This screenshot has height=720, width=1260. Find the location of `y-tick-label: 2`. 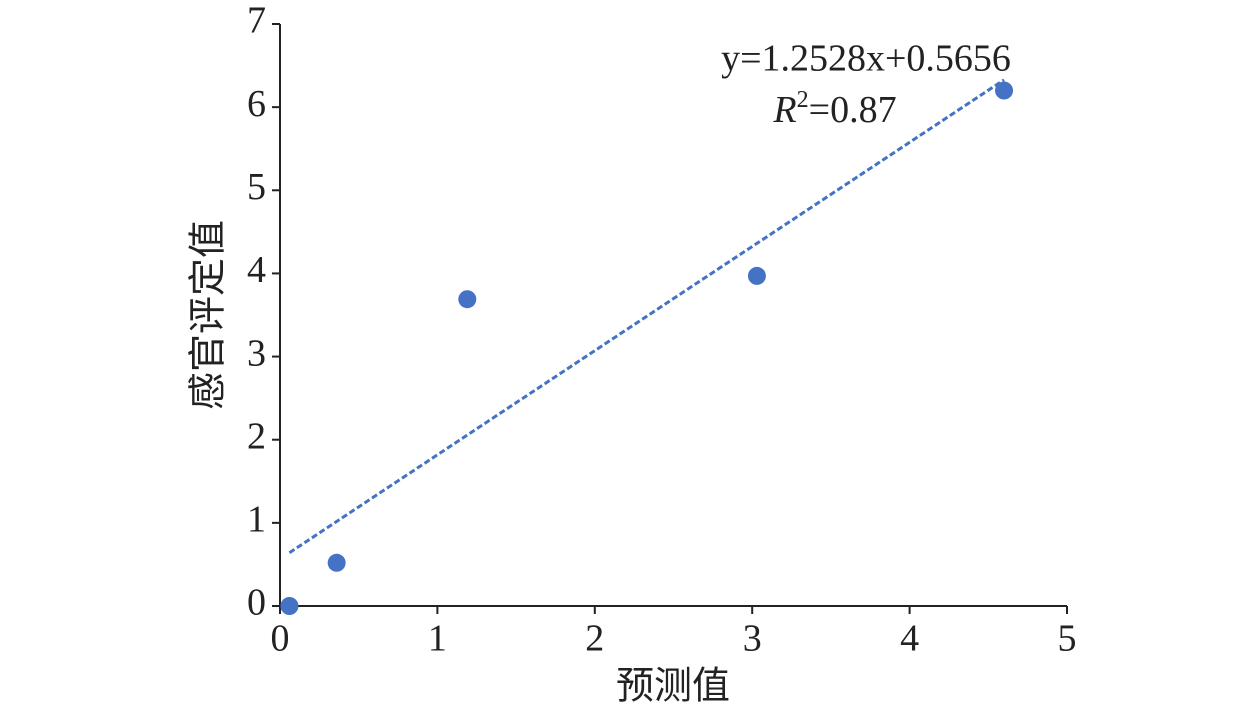

y-tick-label: 2 is located at coordinates (256, 436).